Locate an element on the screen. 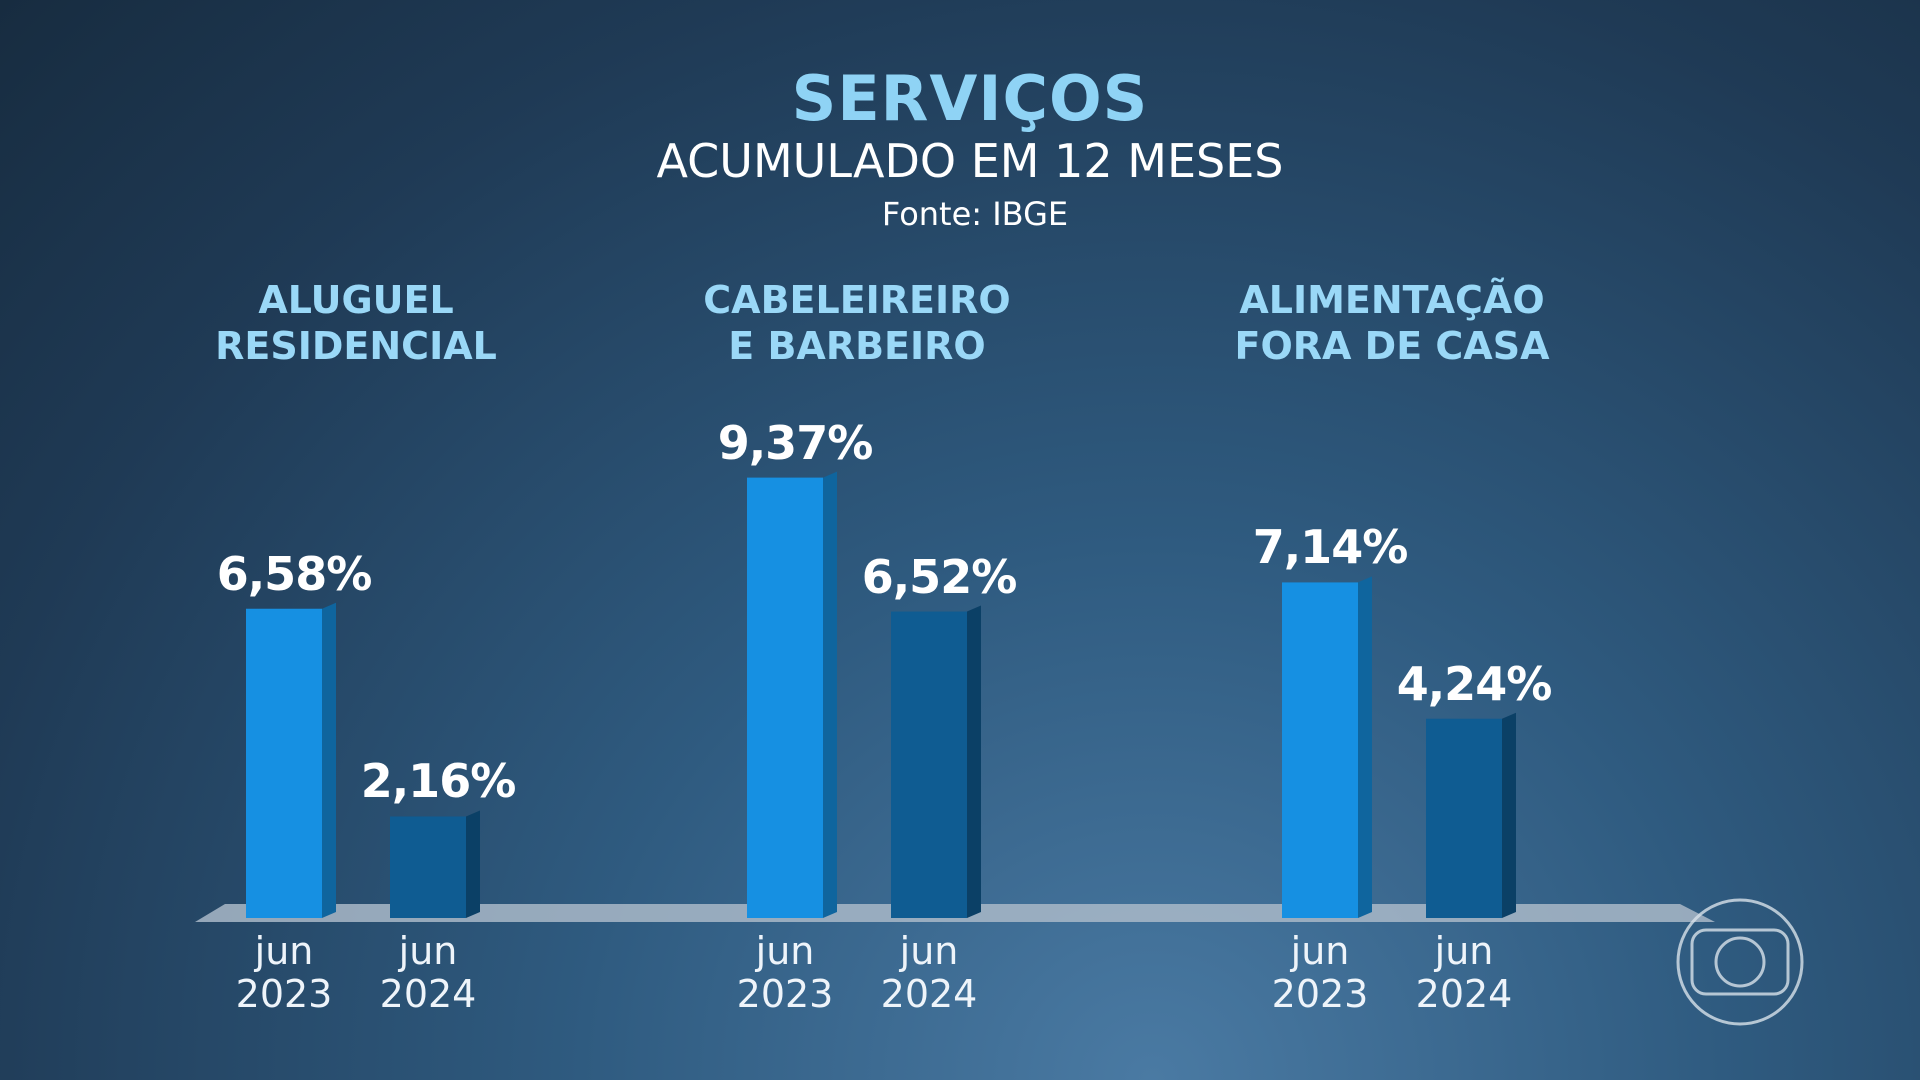 The image size is (1920, 1080). source: Fonte: IBGE is located at coordinates (975, 214).